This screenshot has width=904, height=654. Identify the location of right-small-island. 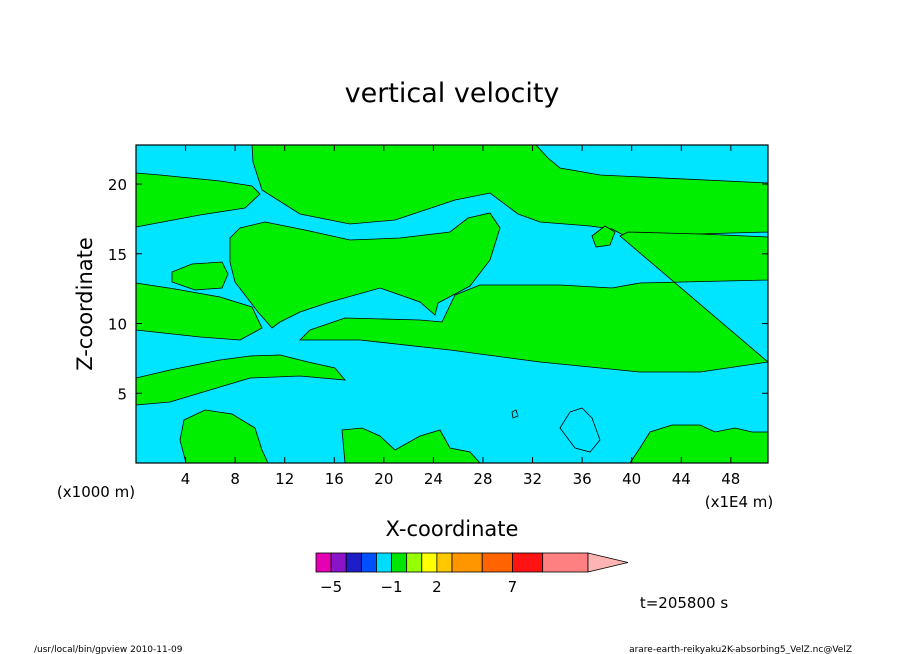
(603, 236).